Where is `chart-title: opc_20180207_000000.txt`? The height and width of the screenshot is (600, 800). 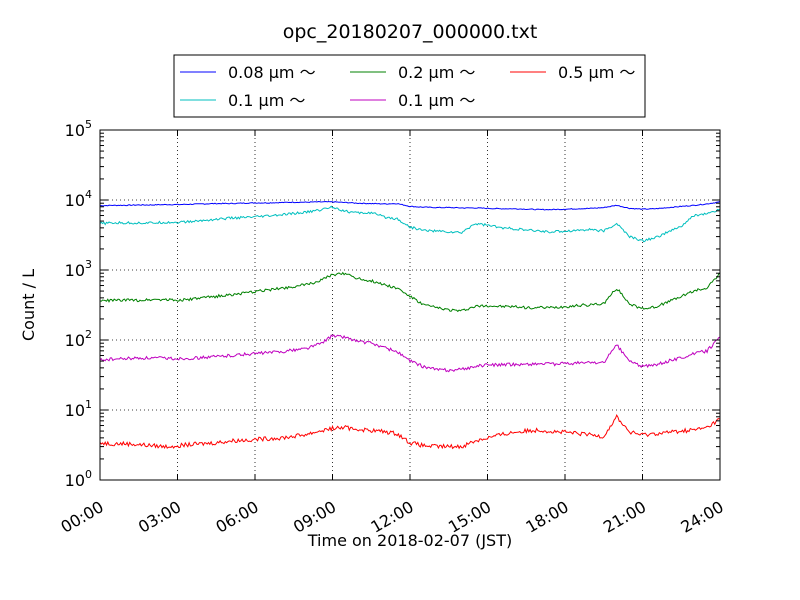 chart-title: opc_20180207_000000.txt is located at coordinates (410, 32).